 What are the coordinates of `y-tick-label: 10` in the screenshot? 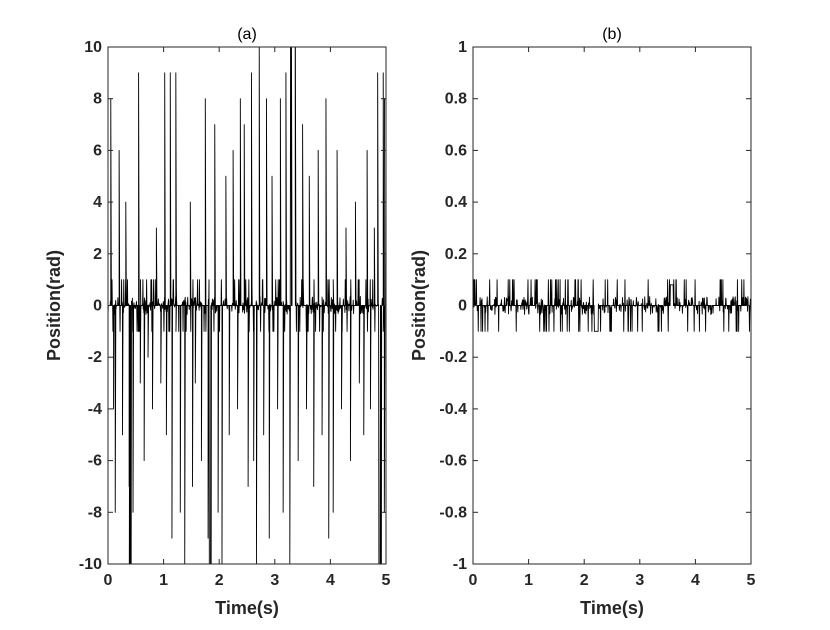 It's located at (93, 47).